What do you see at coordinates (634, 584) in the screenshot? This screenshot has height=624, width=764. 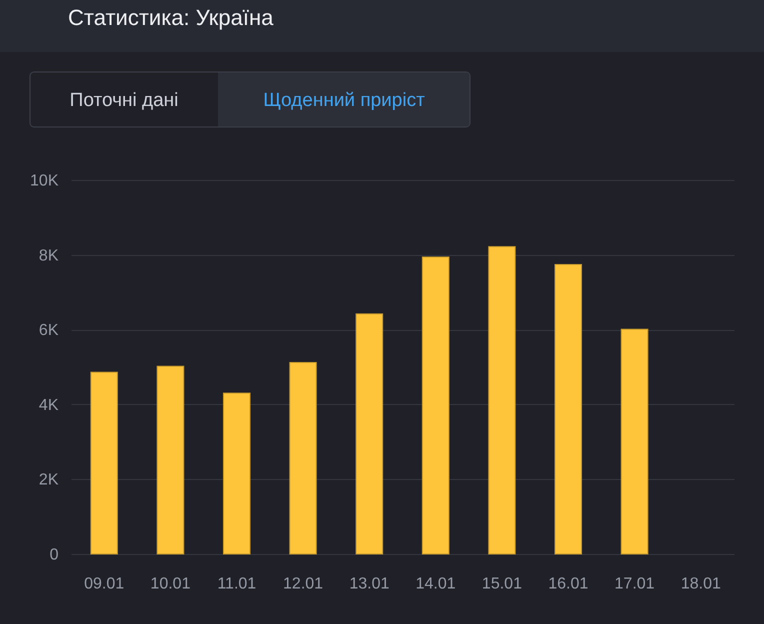 I see `x-tick-label: 17.01` at bounding box center [634, 584].